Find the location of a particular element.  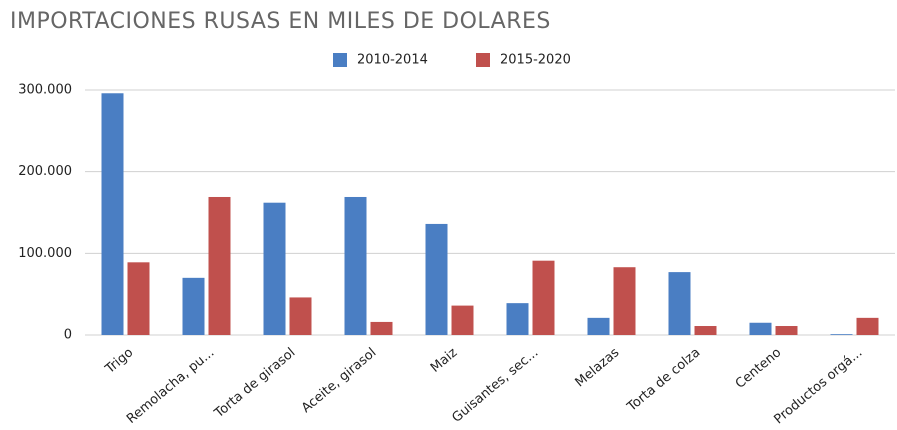

x-tick-label: Trigo is located at coordinates (119, 361).